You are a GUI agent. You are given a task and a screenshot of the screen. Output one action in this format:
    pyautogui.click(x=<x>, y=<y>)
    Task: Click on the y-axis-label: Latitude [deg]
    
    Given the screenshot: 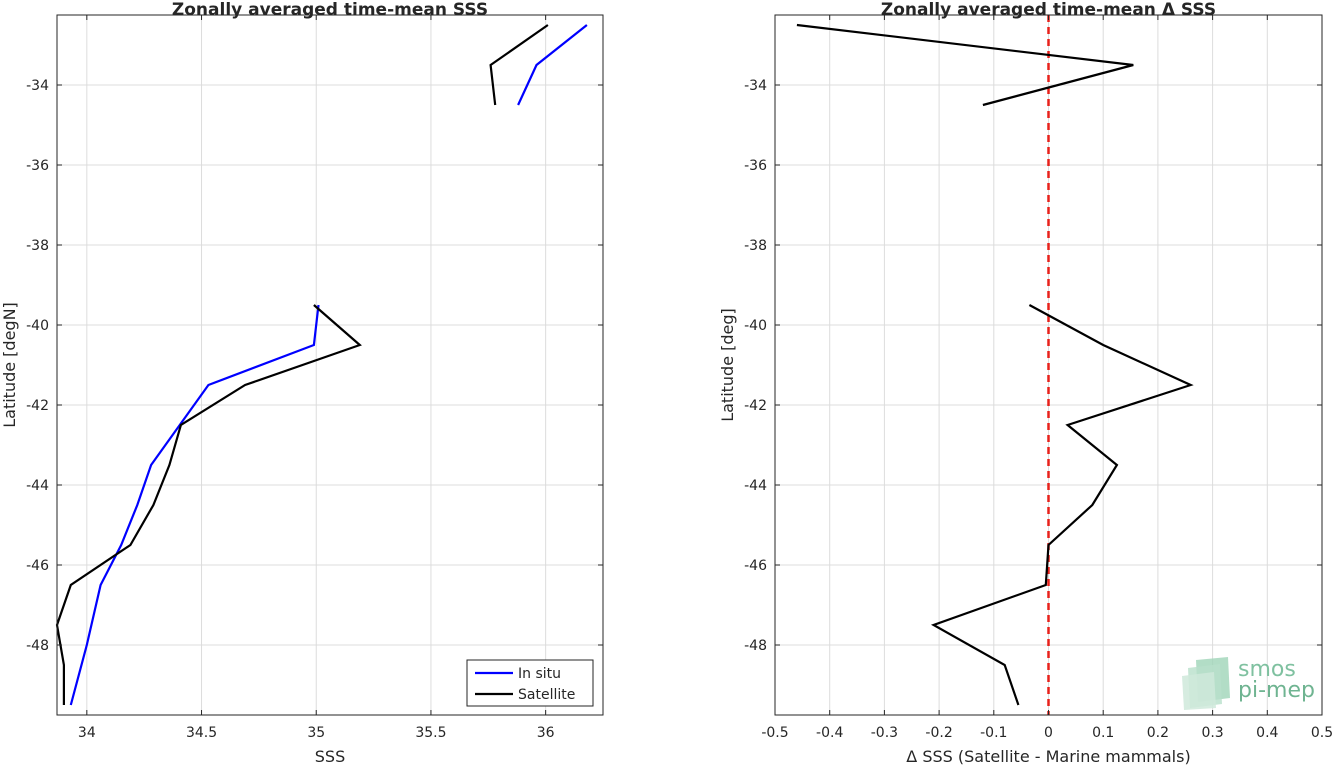 What is the action you would take?
    pyautogui.click(x=727, y=365)
    